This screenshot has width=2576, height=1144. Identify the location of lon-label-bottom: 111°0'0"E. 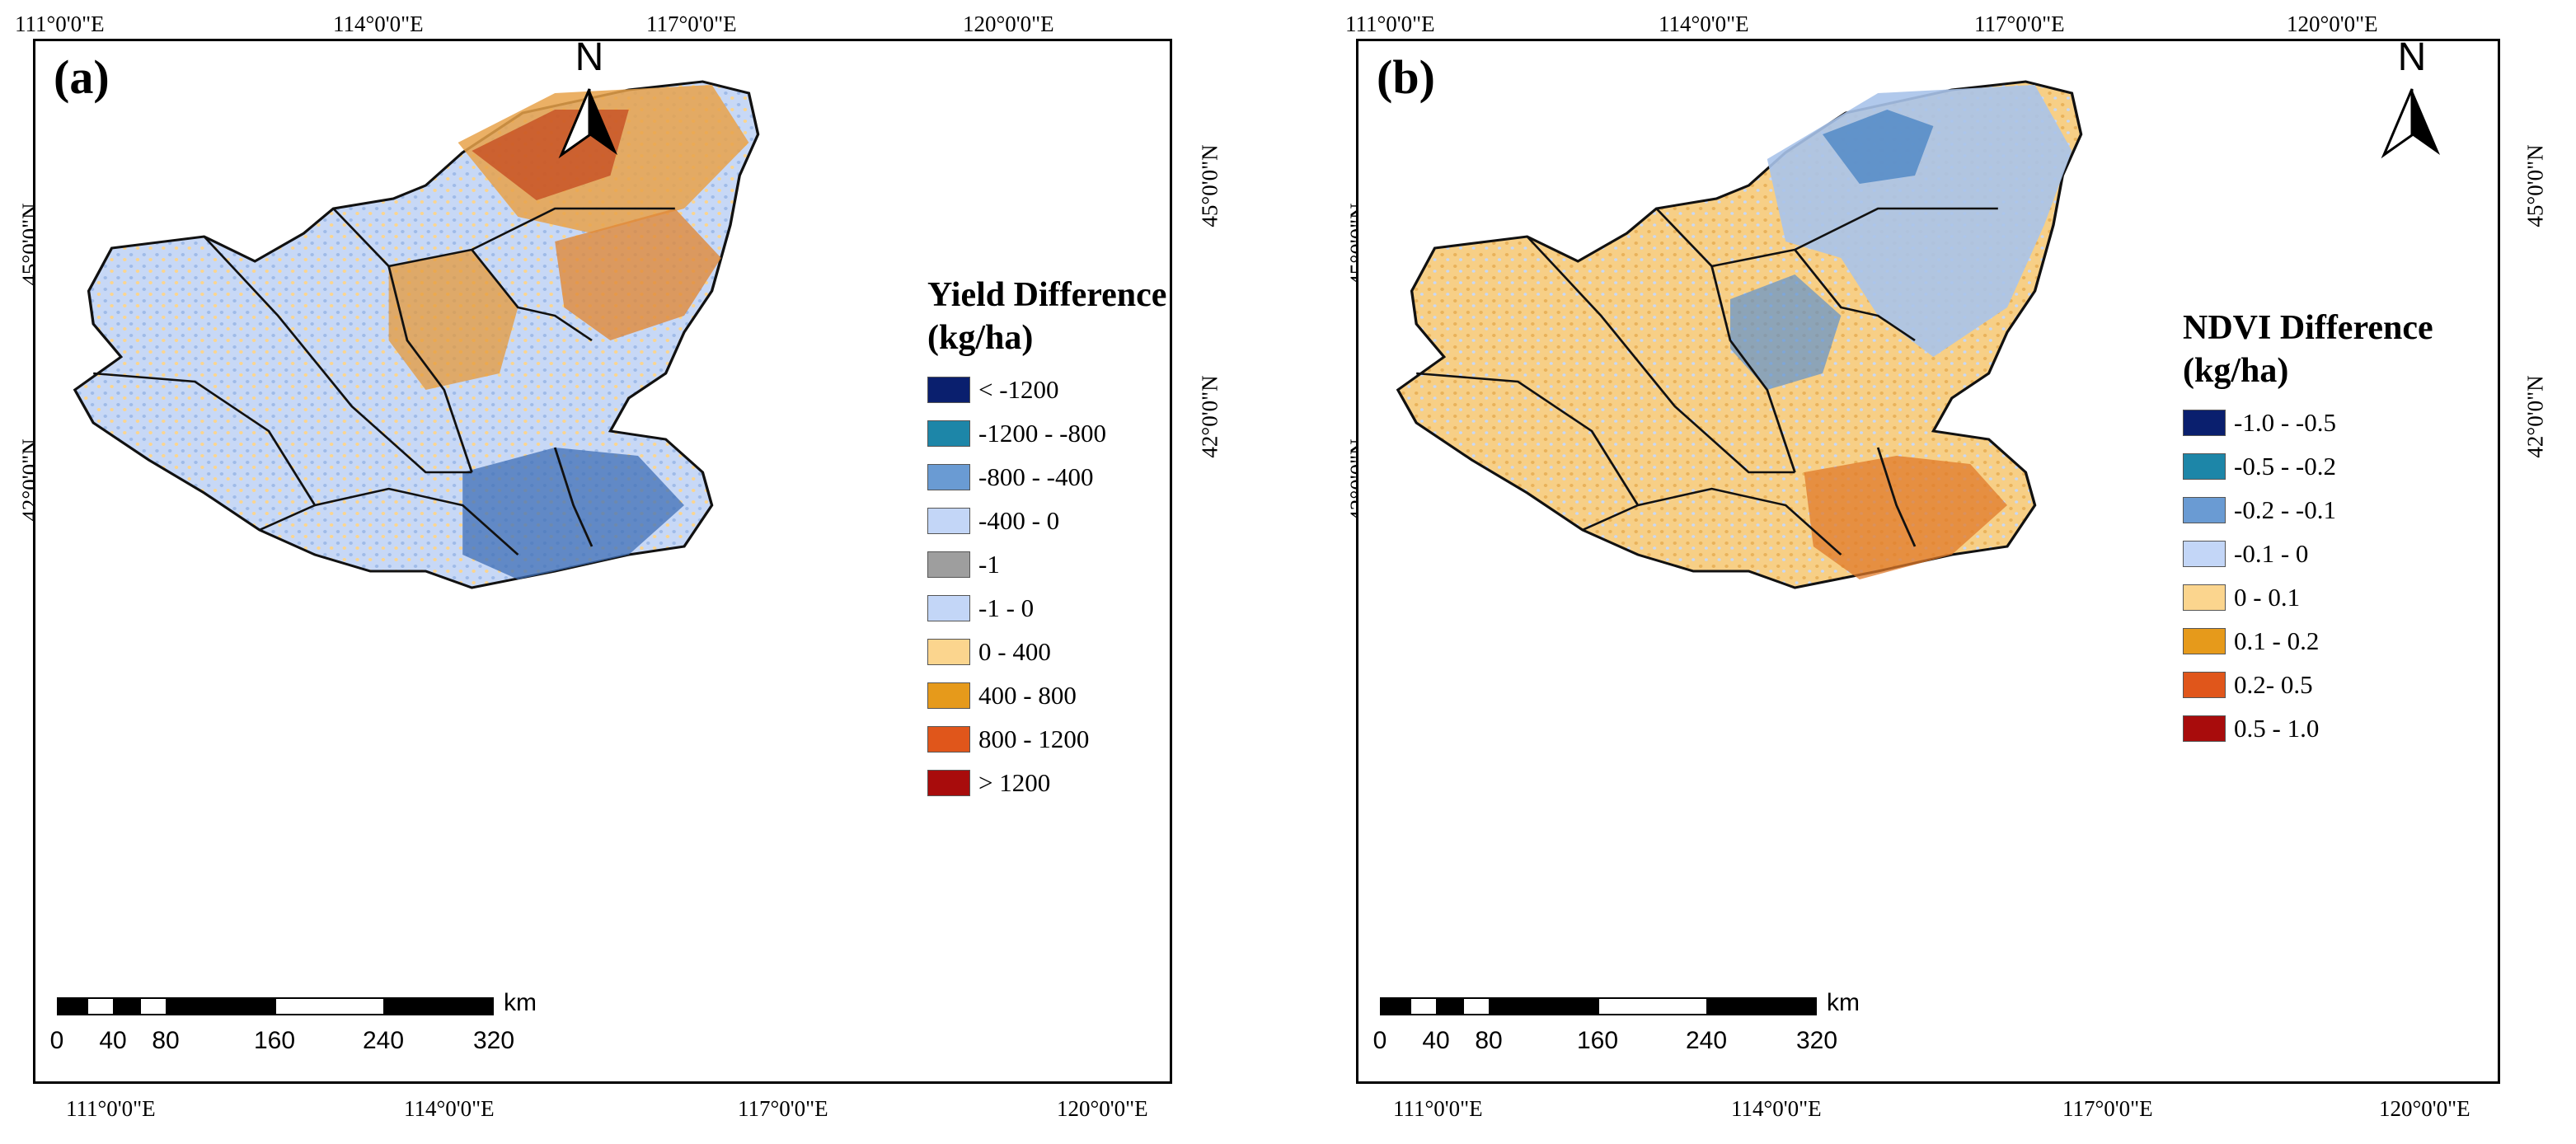
(1438, 1108).